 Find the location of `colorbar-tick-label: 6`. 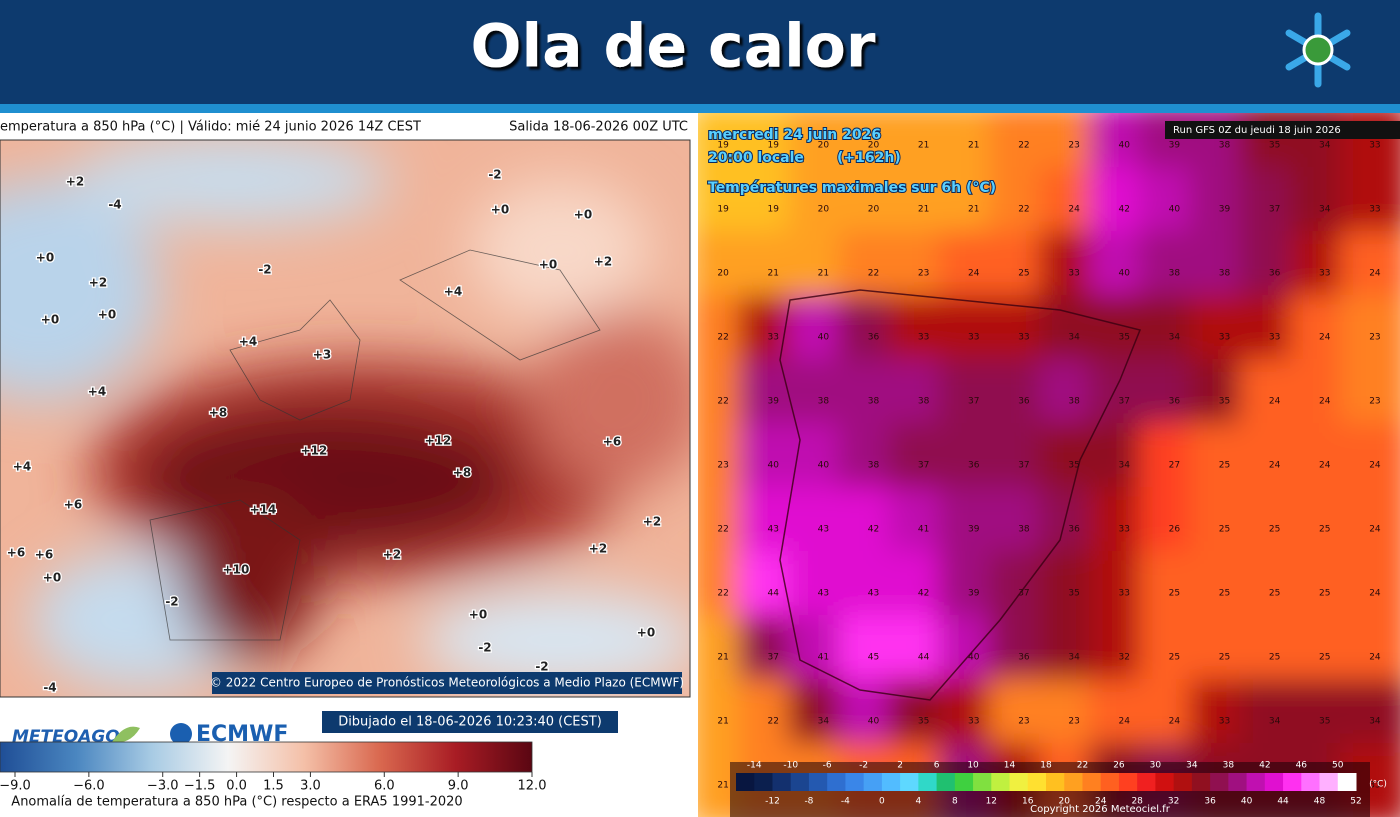

colorbar-tick-label: 6 is located at coordinates (937, 766).